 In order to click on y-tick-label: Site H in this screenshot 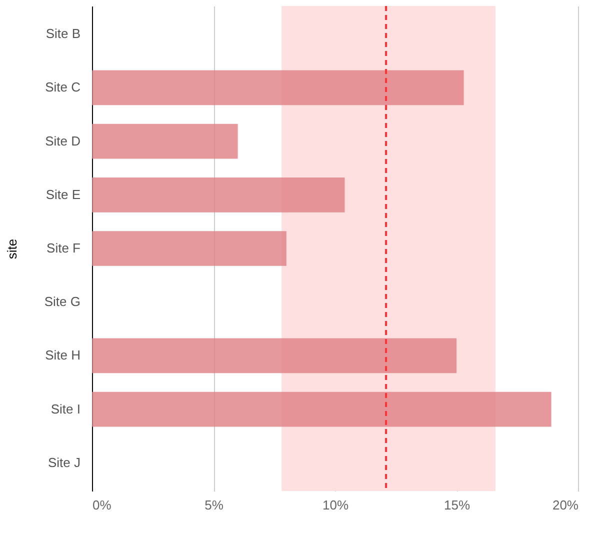, I will do `click(62, 355)`.